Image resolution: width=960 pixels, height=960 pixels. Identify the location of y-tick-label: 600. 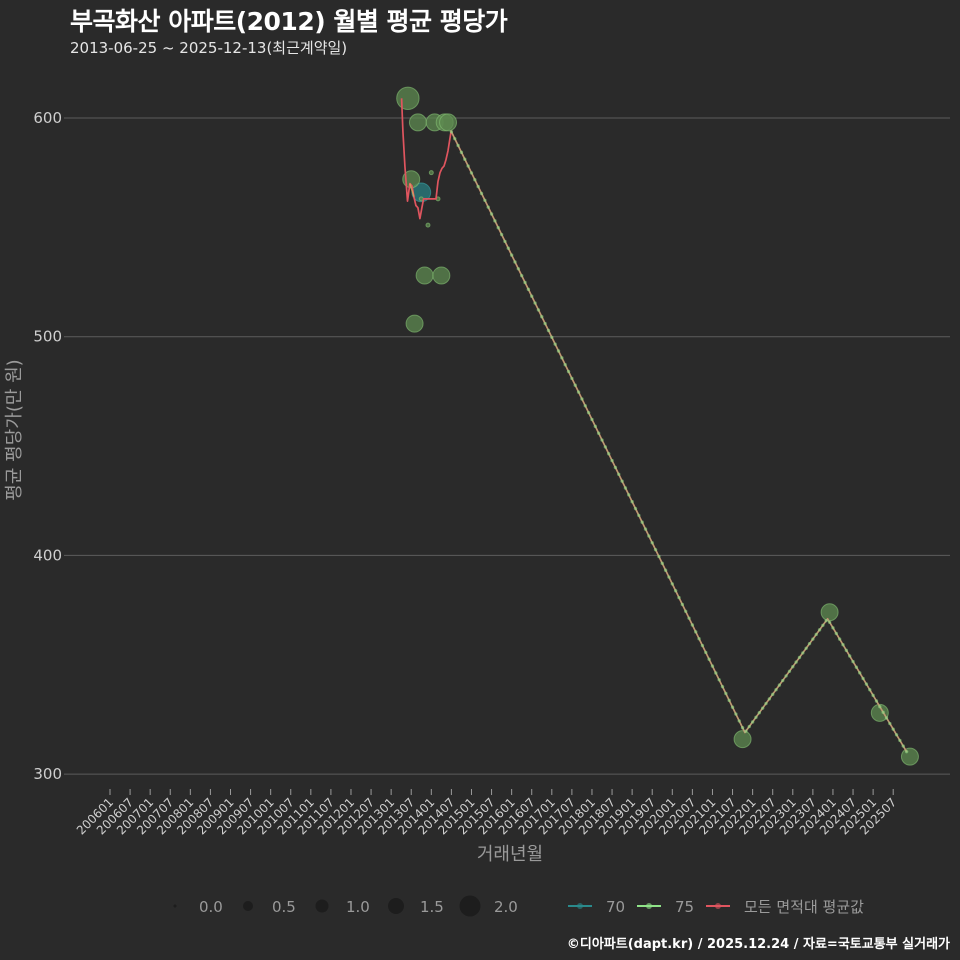
(47, 118).